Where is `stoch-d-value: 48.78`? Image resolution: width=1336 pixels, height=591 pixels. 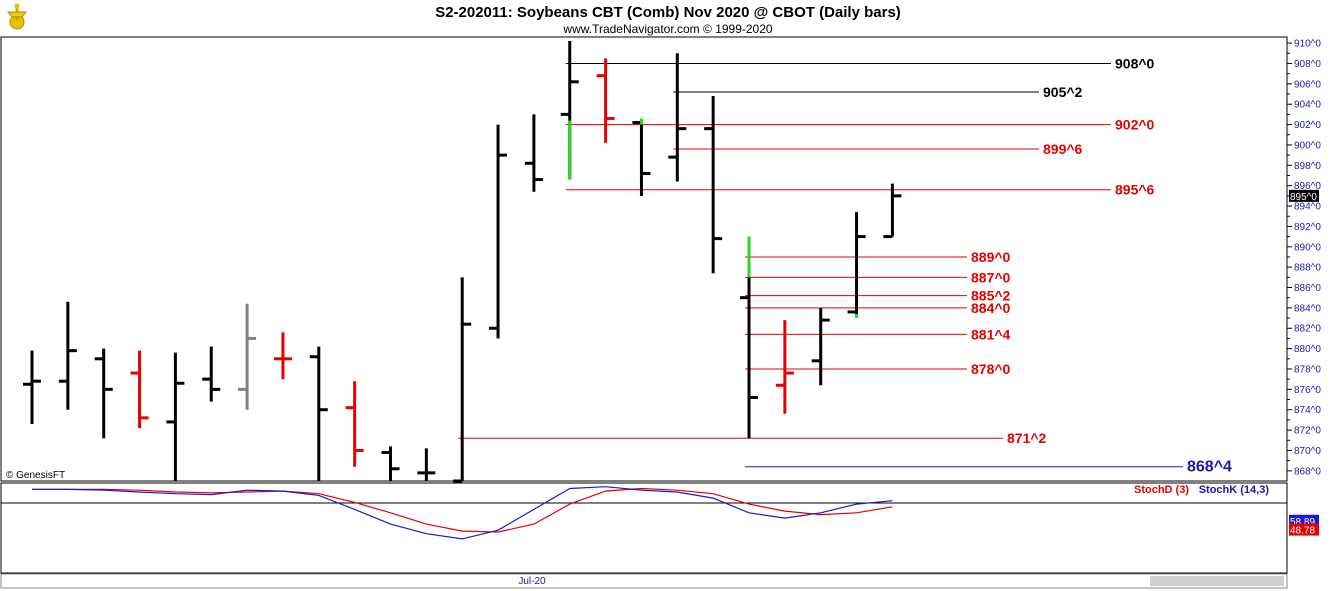
stoch-d-value: 48.78 is located at coordinates (1302, 531).